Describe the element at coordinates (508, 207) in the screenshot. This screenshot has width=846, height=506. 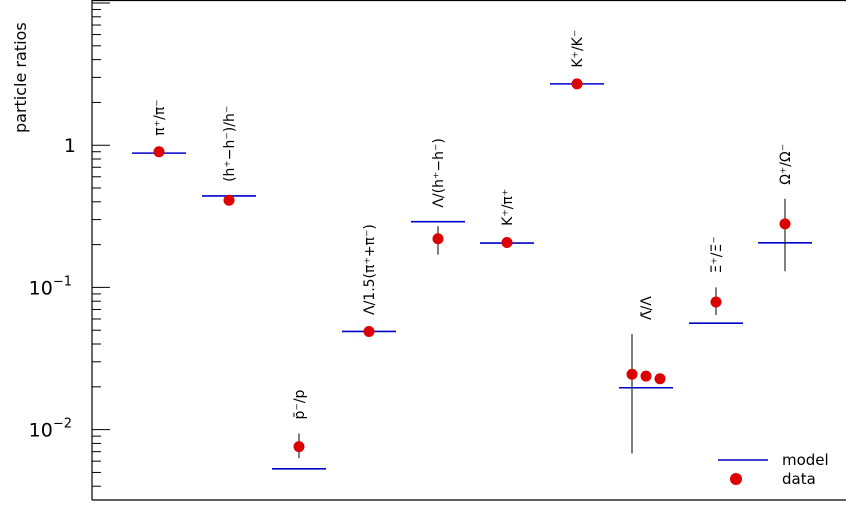
I see `category-label: K⁺/π⁺` at that location.